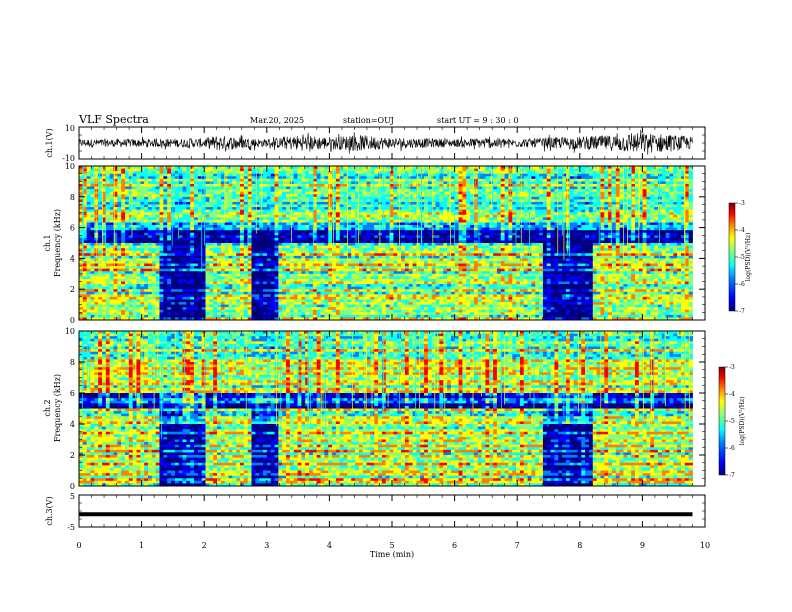  I want to click on time-xtick: 0, so click(78, 545).